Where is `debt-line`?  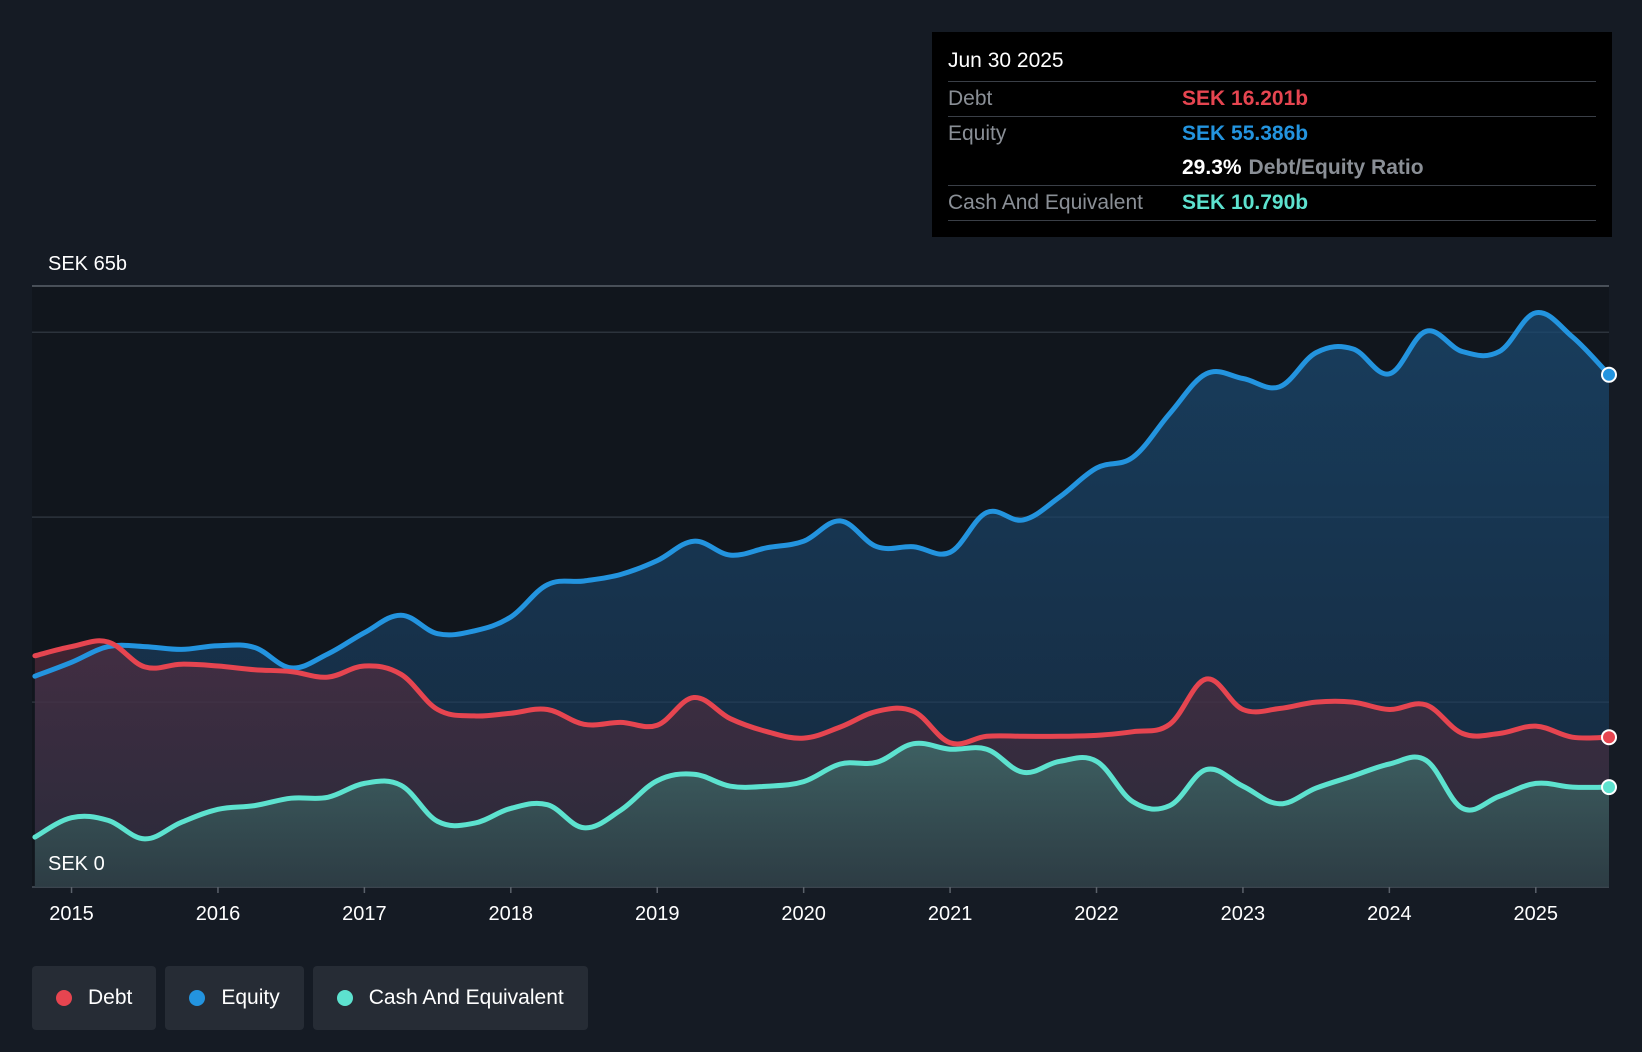
debt-line is located at coordinates (822, 692).